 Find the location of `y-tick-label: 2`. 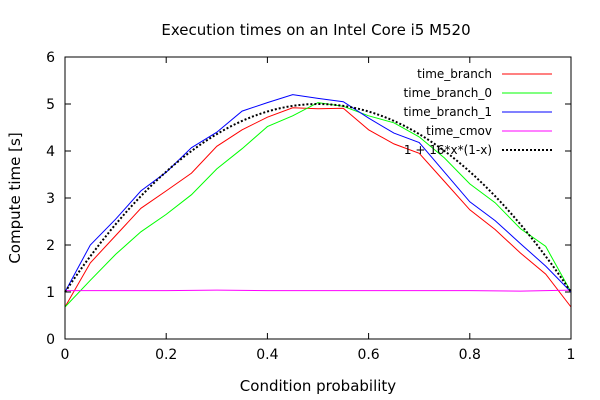

y-tick-label: 2 is located at coordinates (50, 246).